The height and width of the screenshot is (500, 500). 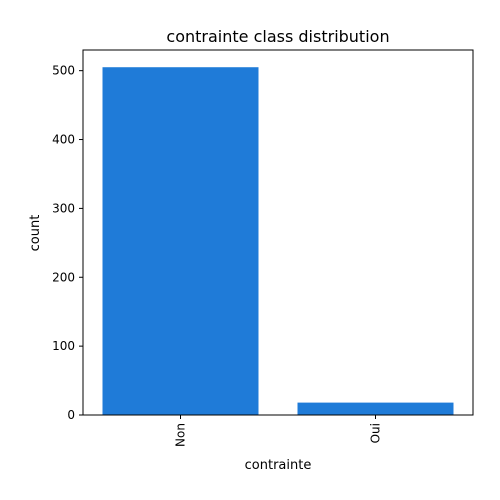 I want to click on y-tick-label: 200, so click(x=63, y=277).